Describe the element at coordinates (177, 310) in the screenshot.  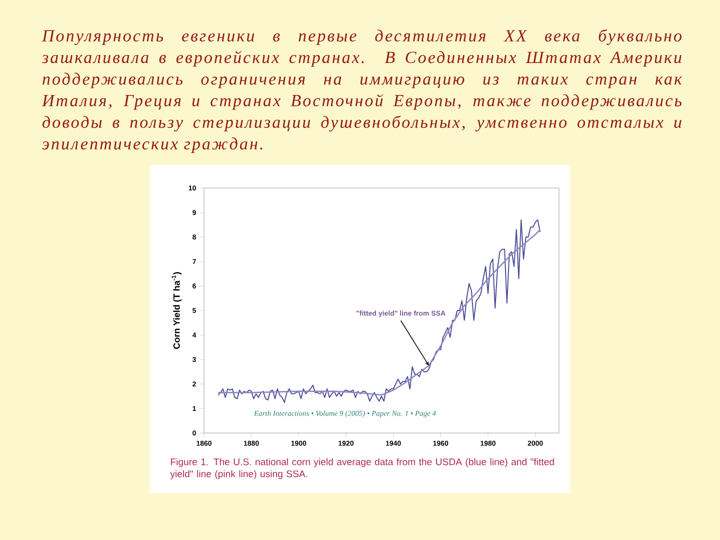
I see `y-axis-title: Corn Yield (T ha$^{-1}$)` at that location.